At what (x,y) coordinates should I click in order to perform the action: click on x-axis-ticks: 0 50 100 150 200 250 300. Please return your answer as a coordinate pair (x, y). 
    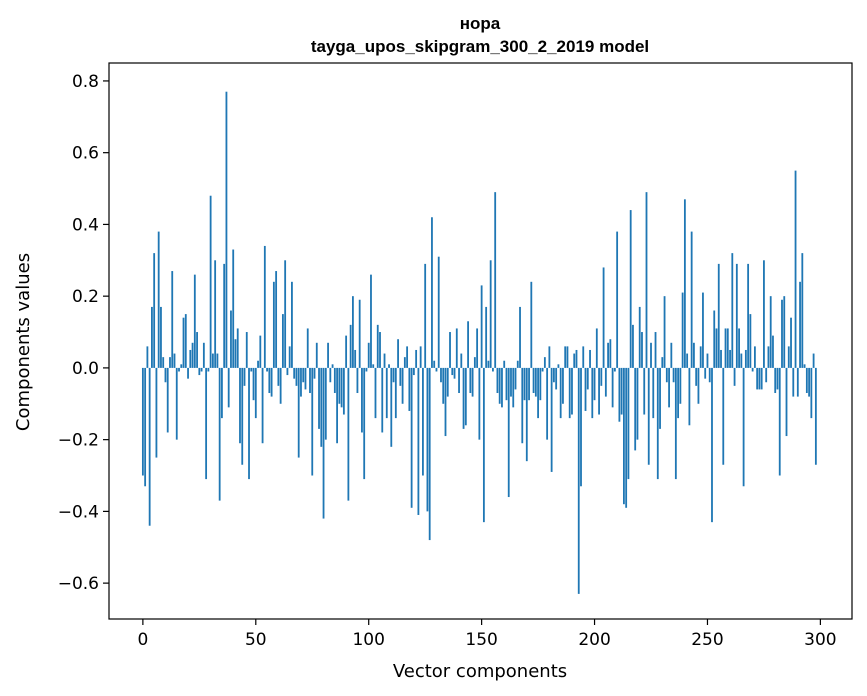
    Looking at the image, I should click on (487, 634).